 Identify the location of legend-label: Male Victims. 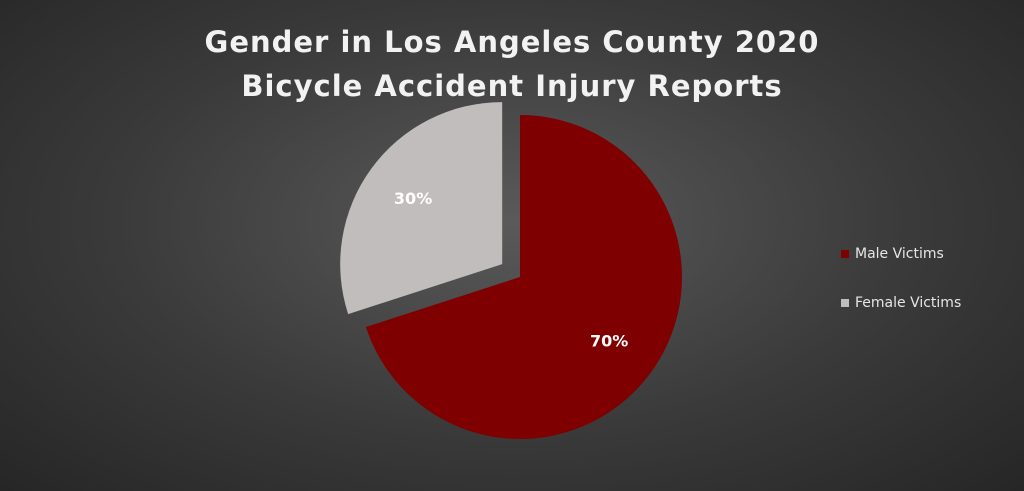
(899, 254).